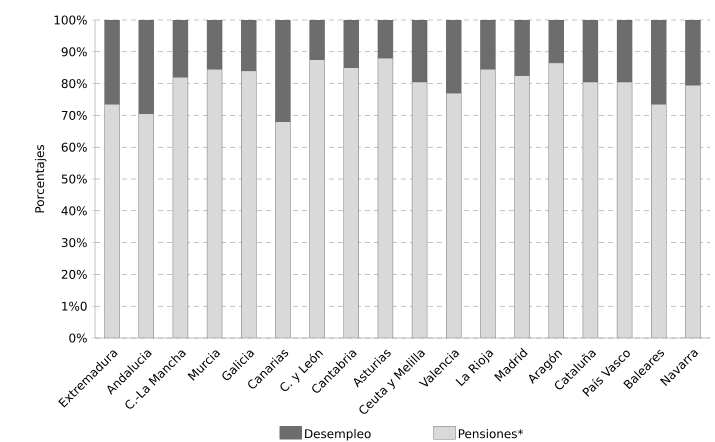 Image resolution: width=715 pixels, height=442 pixels. What do you see at coordinates (74, 179) in the screenshot?
I see `y-tick-label: 50%` at bounding box center [74, 179].